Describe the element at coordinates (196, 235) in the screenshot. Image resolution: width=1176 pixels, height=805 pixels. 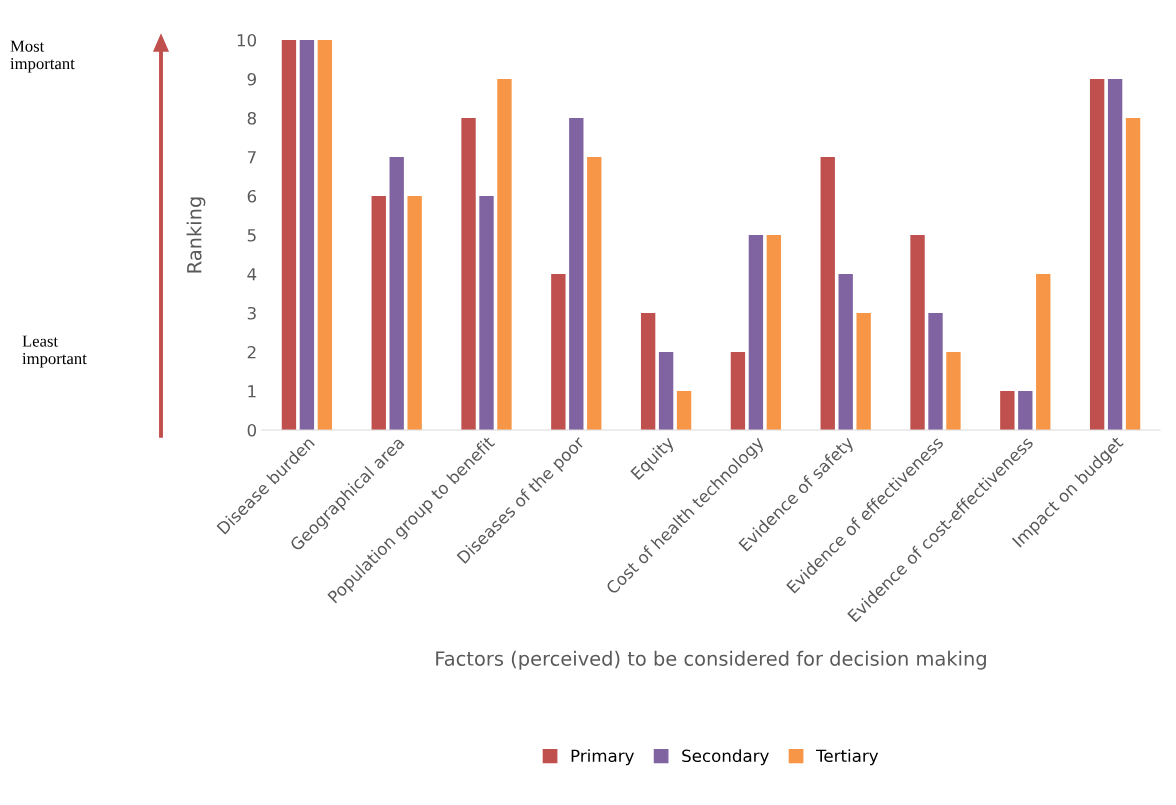
I see `y-axis-title: Ranking` at that location.